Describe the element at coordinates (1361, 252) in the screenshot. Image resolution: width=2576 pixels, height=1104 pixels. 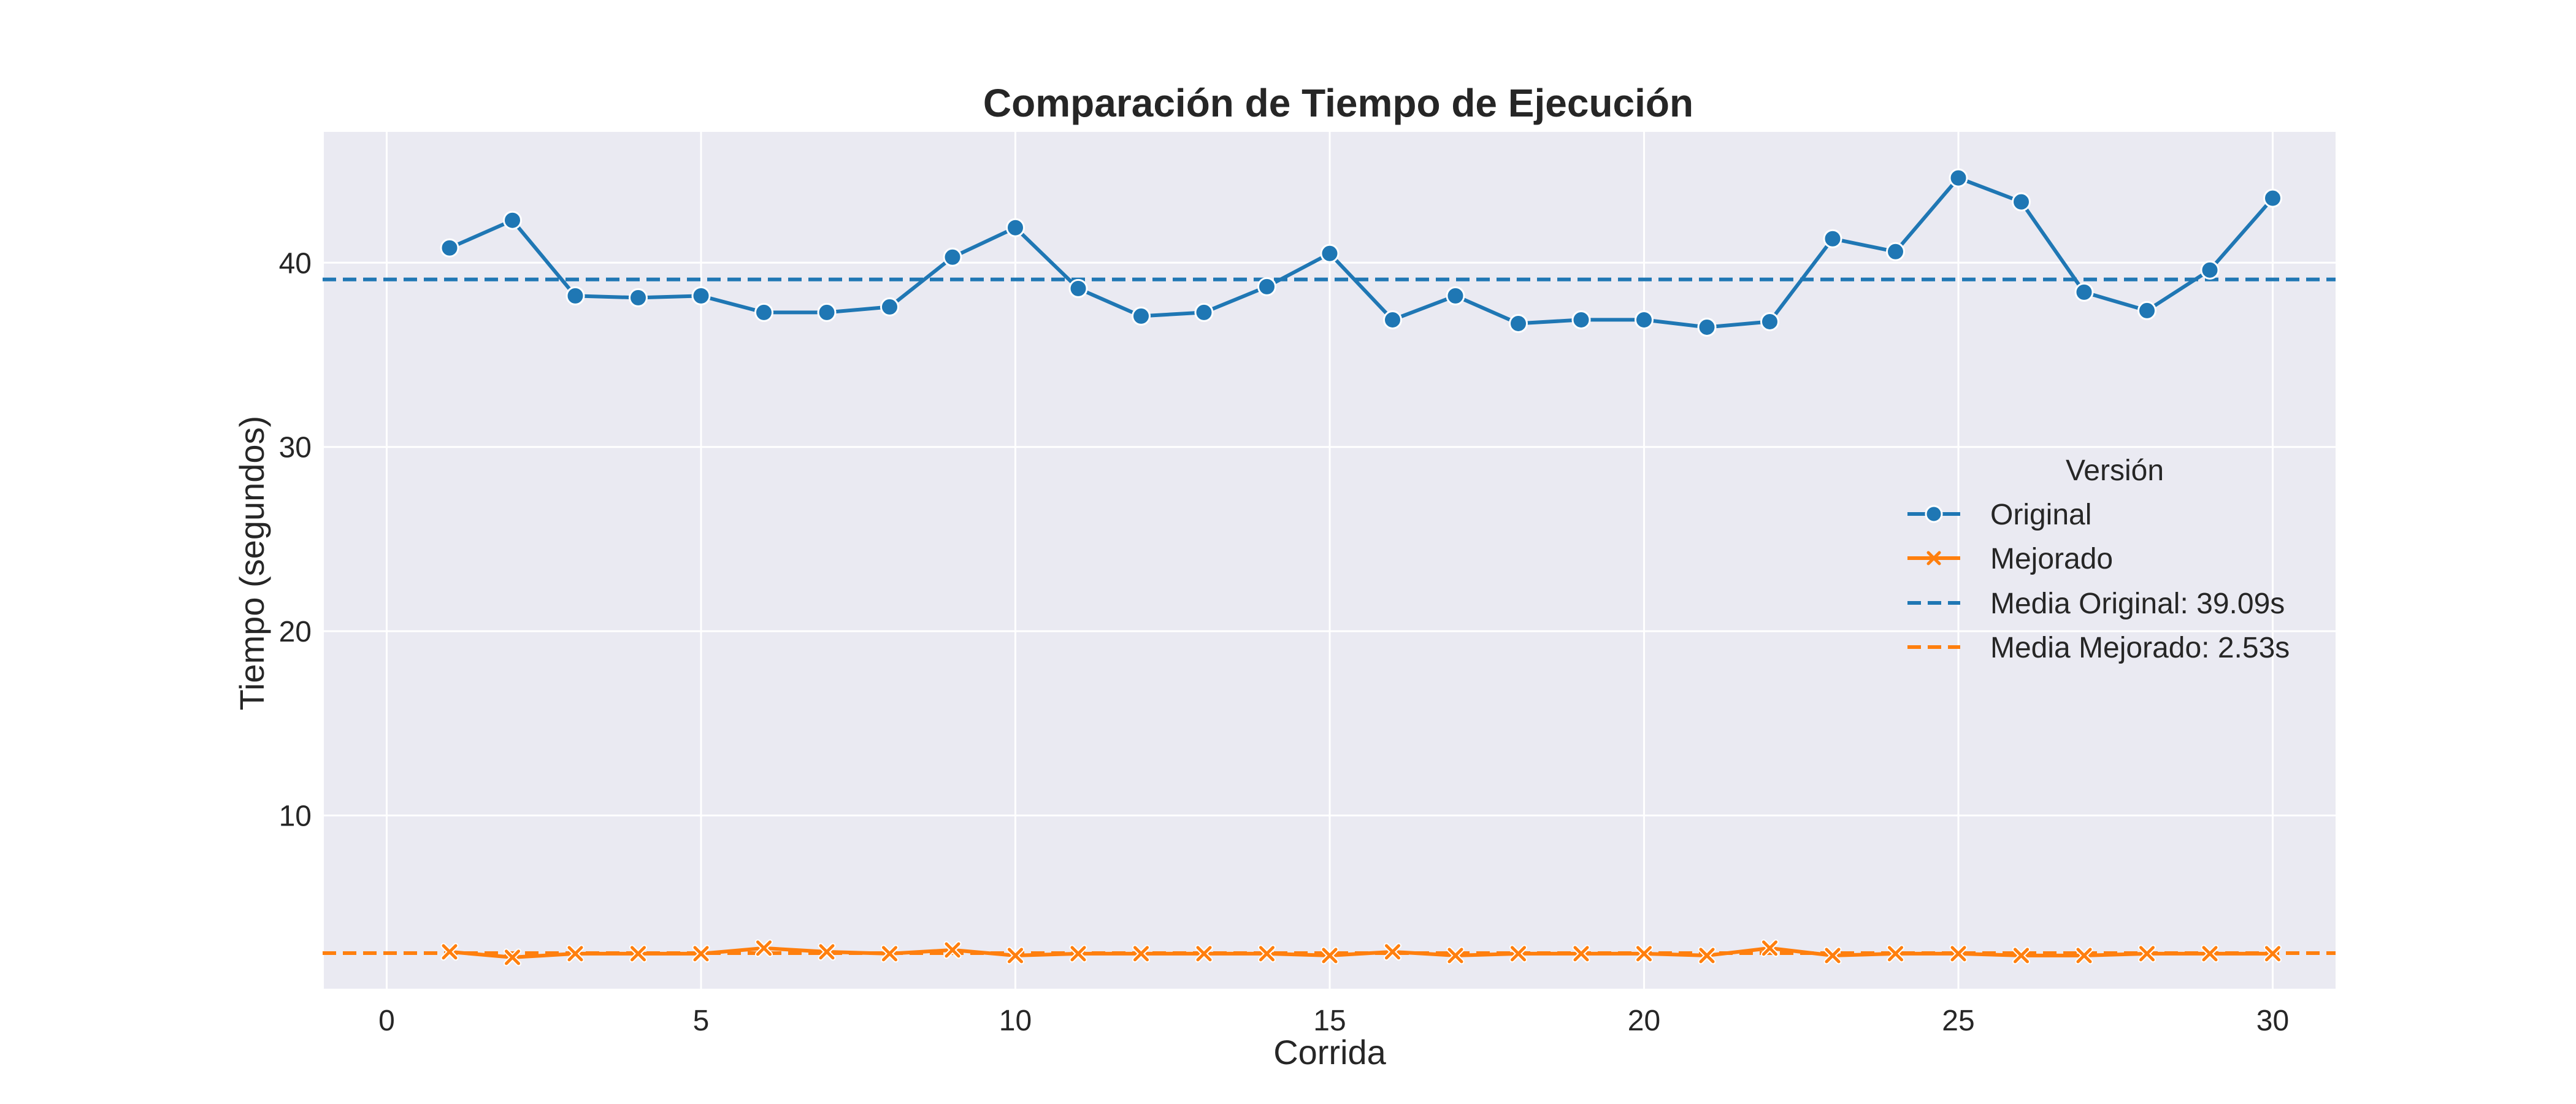
I see `series-line-original` at that location.